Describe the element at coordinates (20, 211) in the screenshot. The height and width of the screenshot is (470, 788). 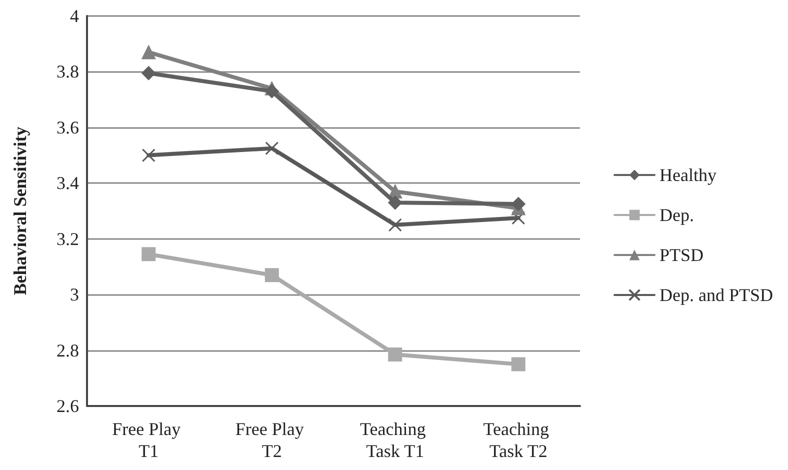
I see `y-axis-title: Behavioral Sensitivity` at that location.